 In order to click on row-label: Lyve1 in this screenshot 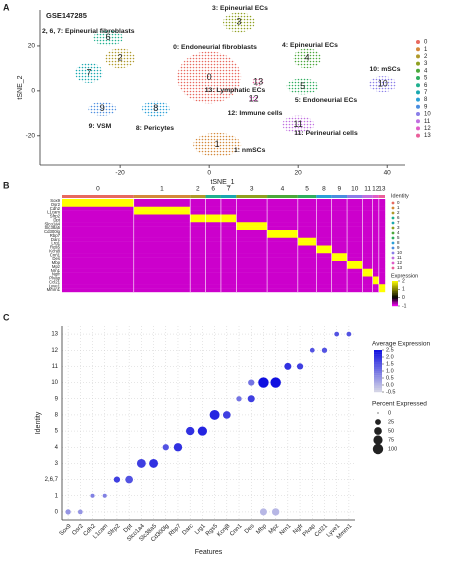, I will do `click(55, 285)`.